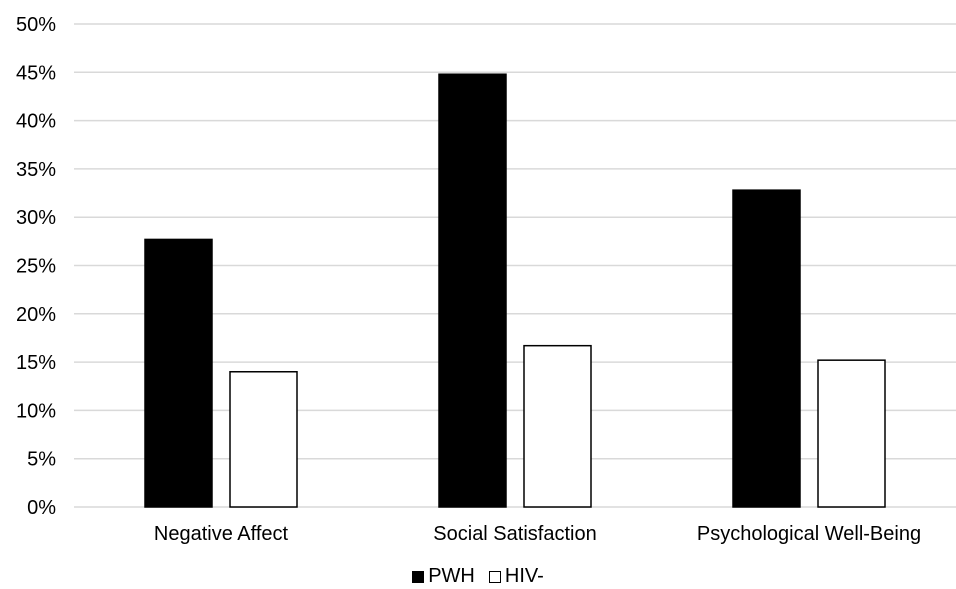  Describe the element at coordinates (809, 534) in the screenshot. I see `x-tick-label: Psychological Well-Being` at that location.